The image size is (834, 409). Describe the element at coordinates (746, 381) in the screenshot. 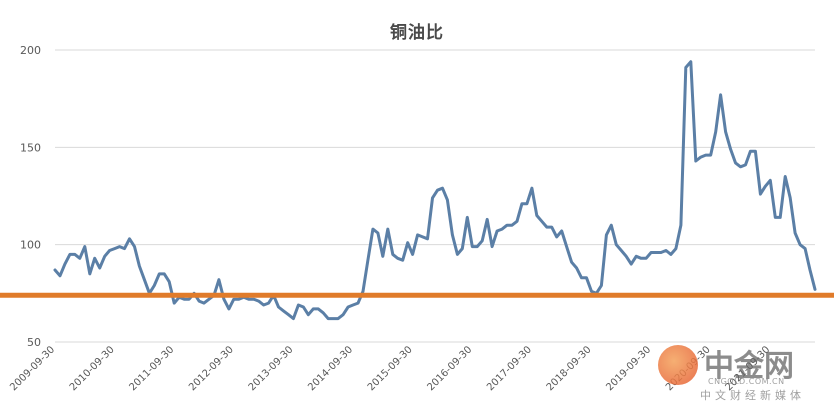

I see `watermark-url: CNGOLD.COM.CN` at that location.